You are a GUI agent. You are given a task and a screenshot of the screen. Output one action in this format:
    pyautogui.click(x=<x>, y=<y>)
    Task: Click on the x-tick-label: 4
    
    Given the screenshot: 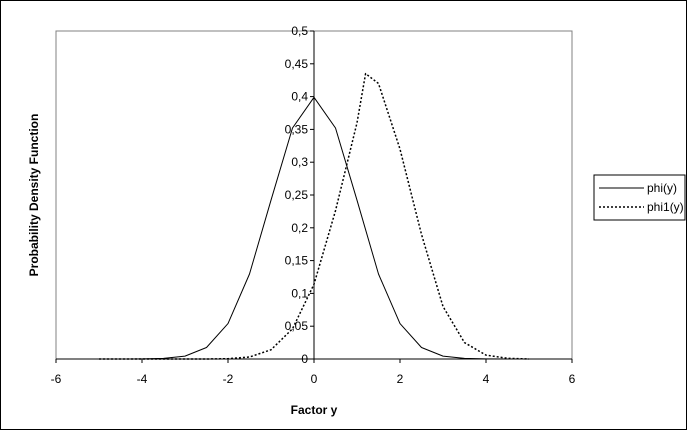 What is the action you would take?
    pyautogui.click(x=486, y=379)
    